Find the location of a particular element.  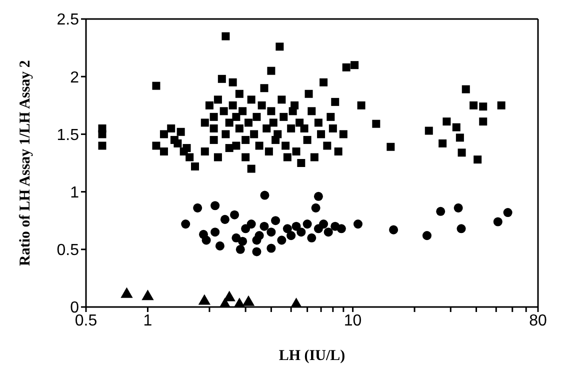

y-tick-label: 1 is located at coordinates (75, 193).